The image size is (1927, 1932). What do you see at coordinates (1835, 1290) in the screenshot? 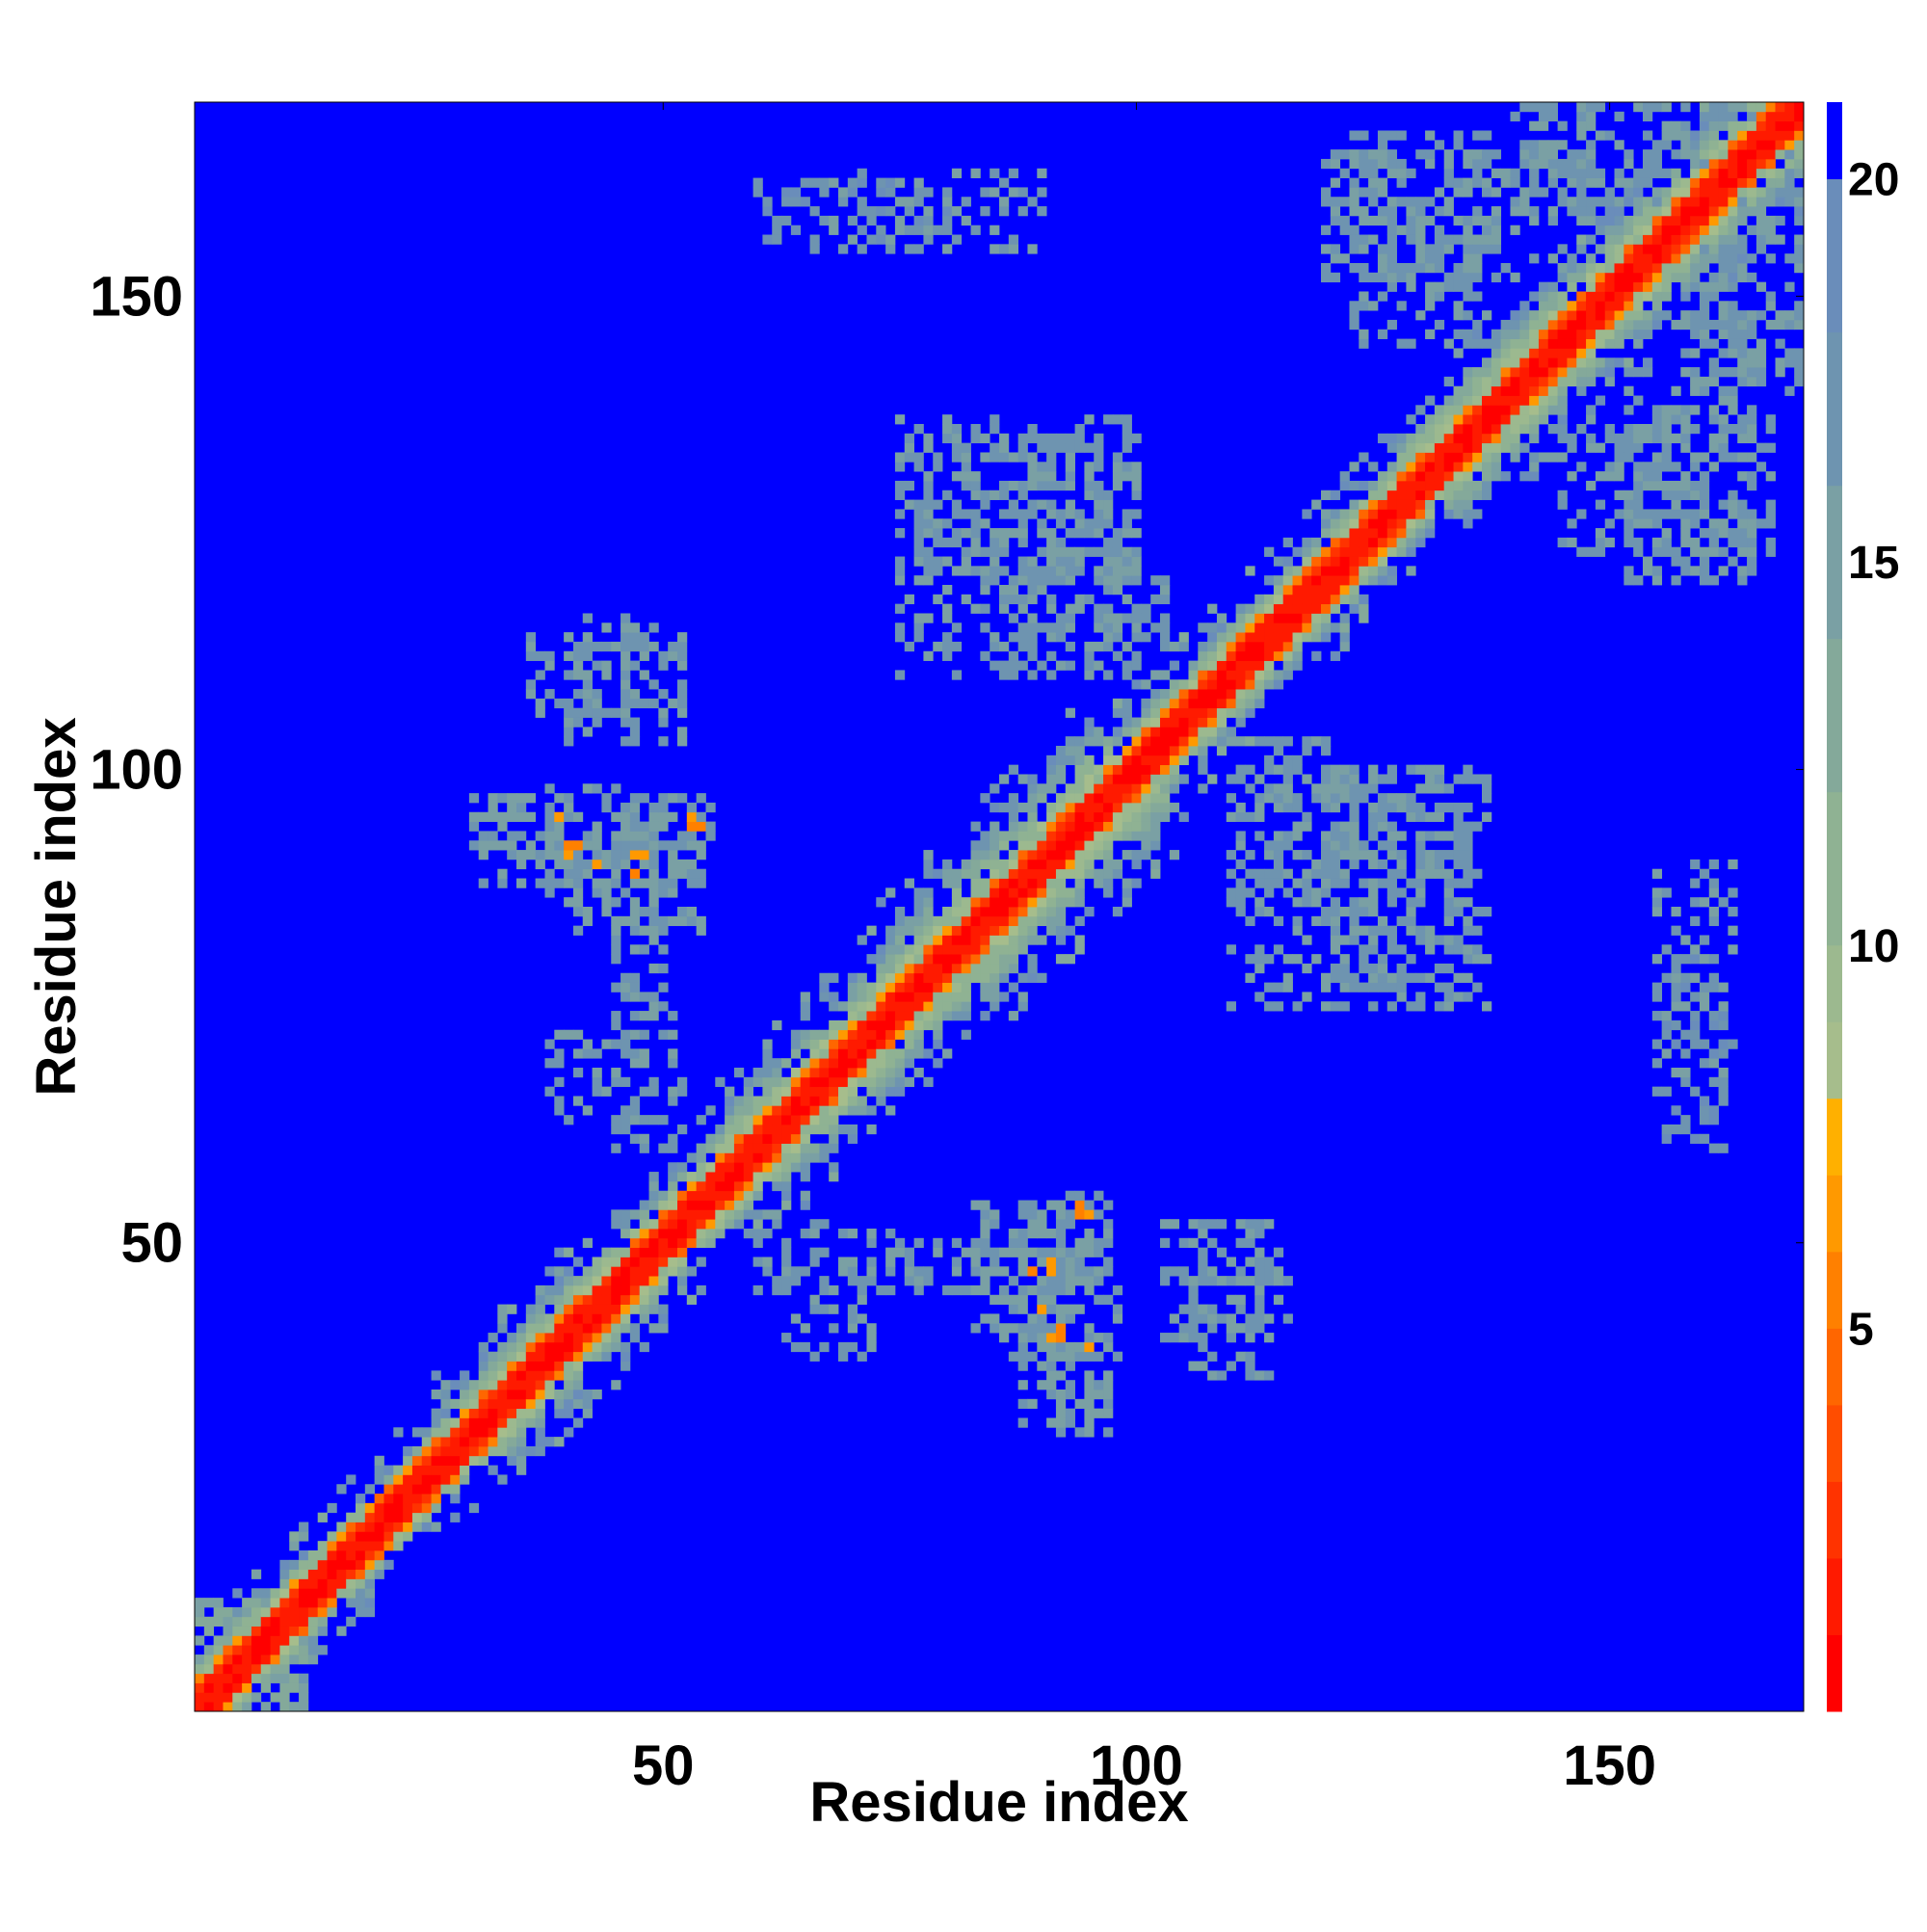
I see `colorbar-segment` at bounding box center [1835, 1290].